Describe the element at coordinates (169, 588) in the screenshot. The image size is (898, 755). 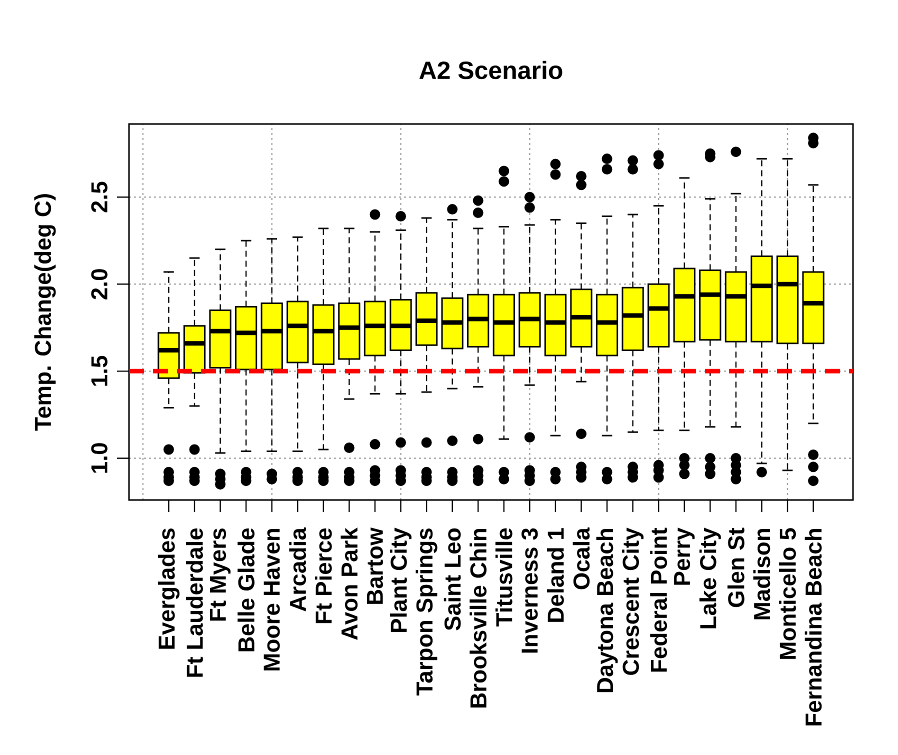
I see `x-tick-label: Everglades` at that location.